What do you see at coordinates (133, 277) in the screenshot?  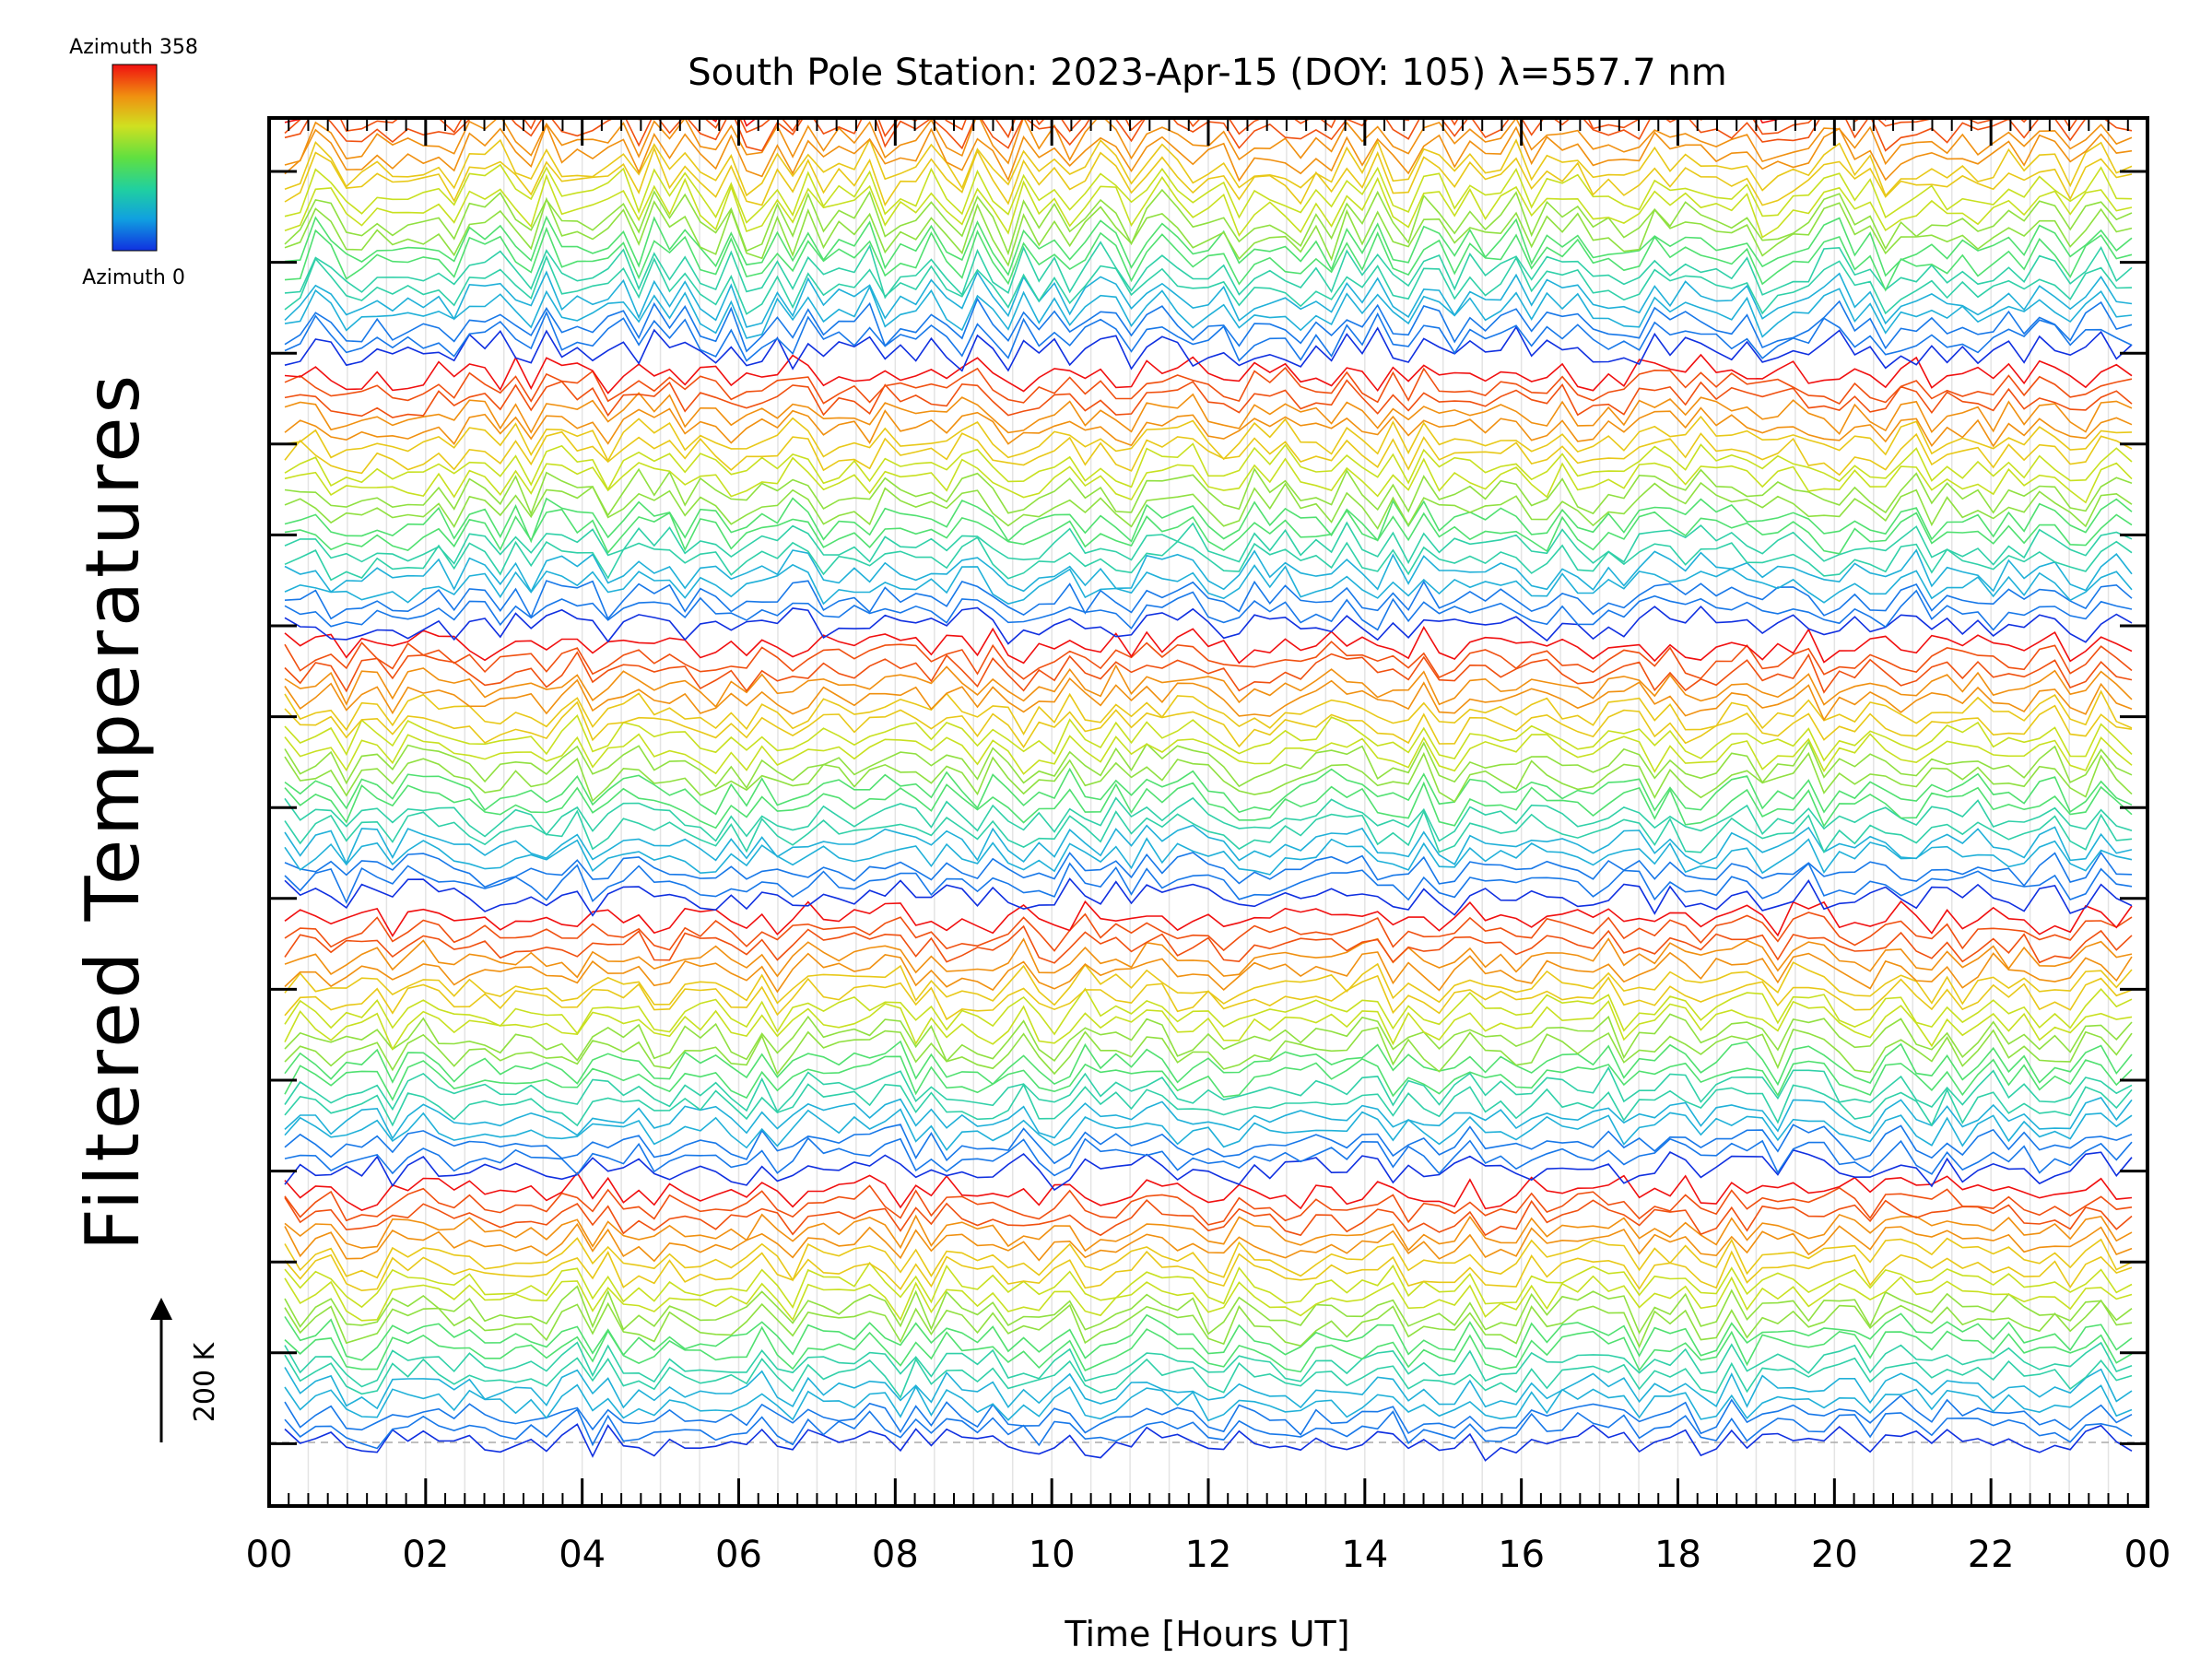 I see `colorbar-bottom-label: Azimuth 0` at bounding box center [133, 277].